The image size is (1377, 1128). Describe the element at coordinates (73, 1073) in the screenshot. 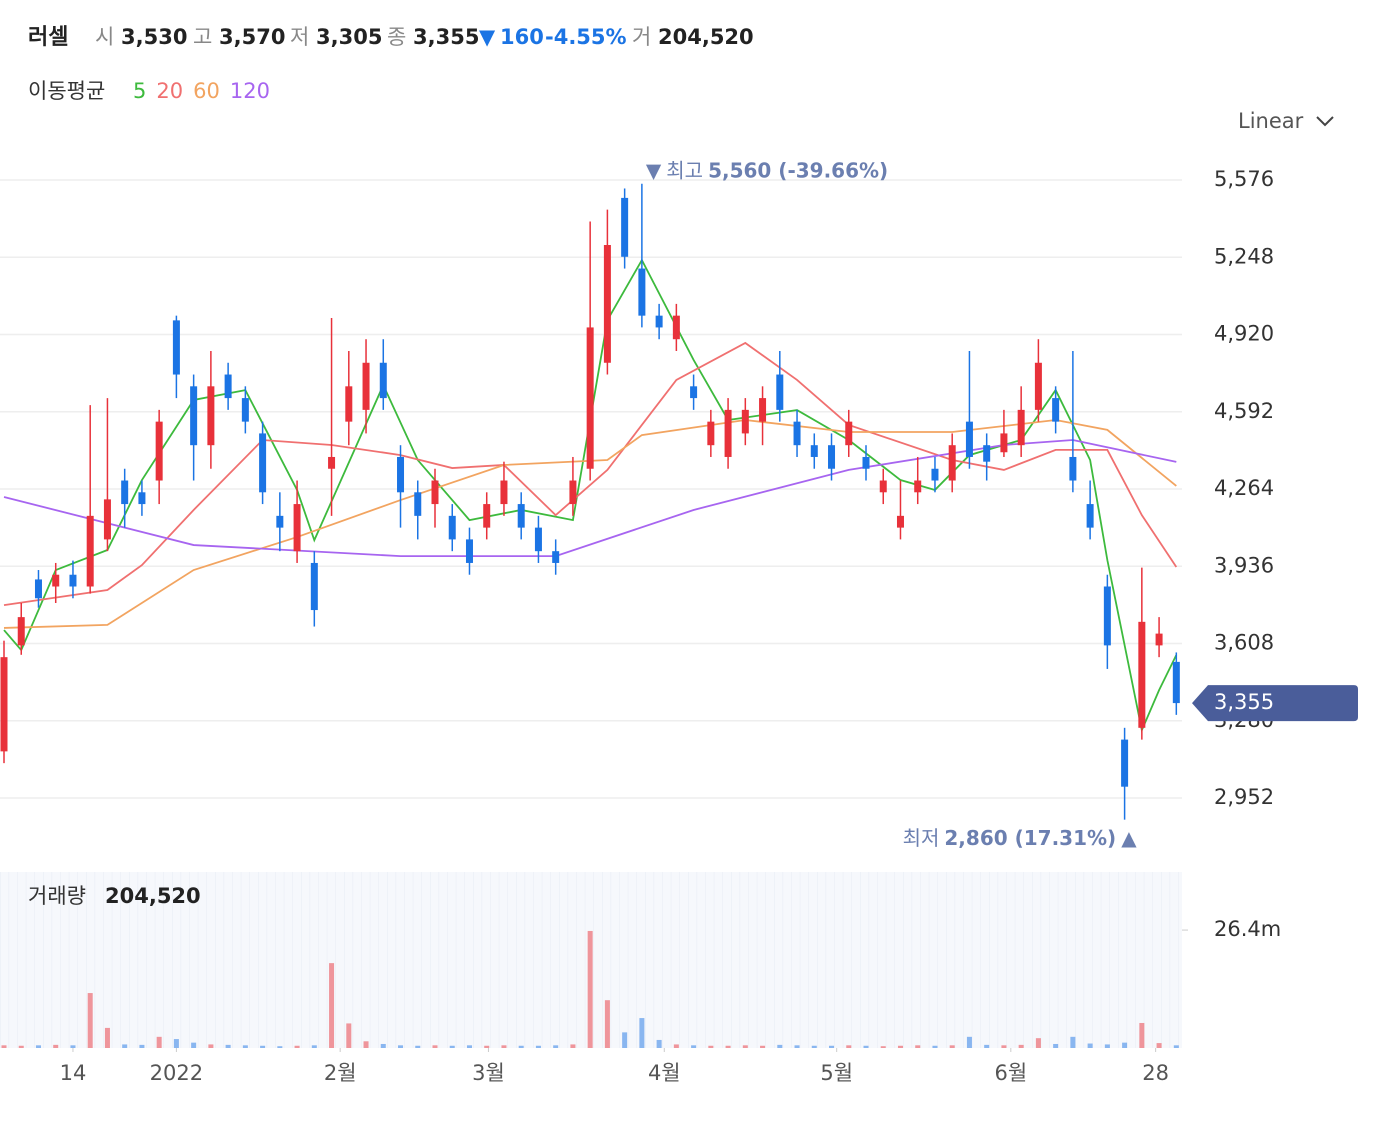

I see `x-tick-label: 14` at that location.